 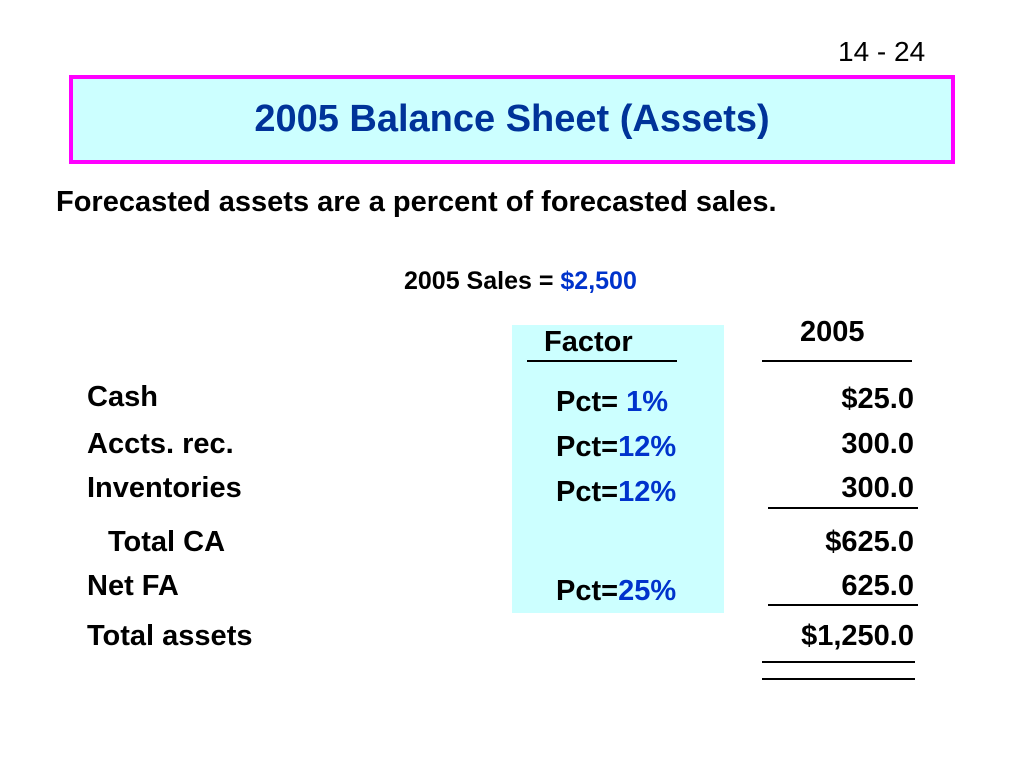 I want to click on value-total-ca: $625.0, so click(x=869, y=542).